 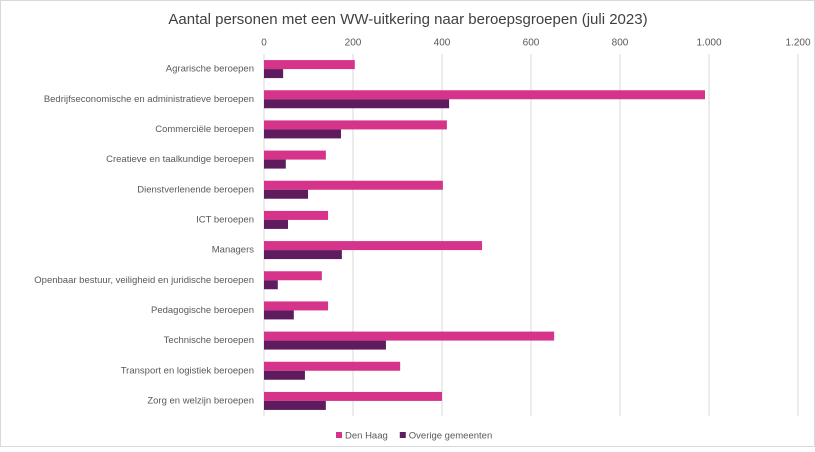 I want to click on x-tick-label: 800, so click(x=620, y=43).